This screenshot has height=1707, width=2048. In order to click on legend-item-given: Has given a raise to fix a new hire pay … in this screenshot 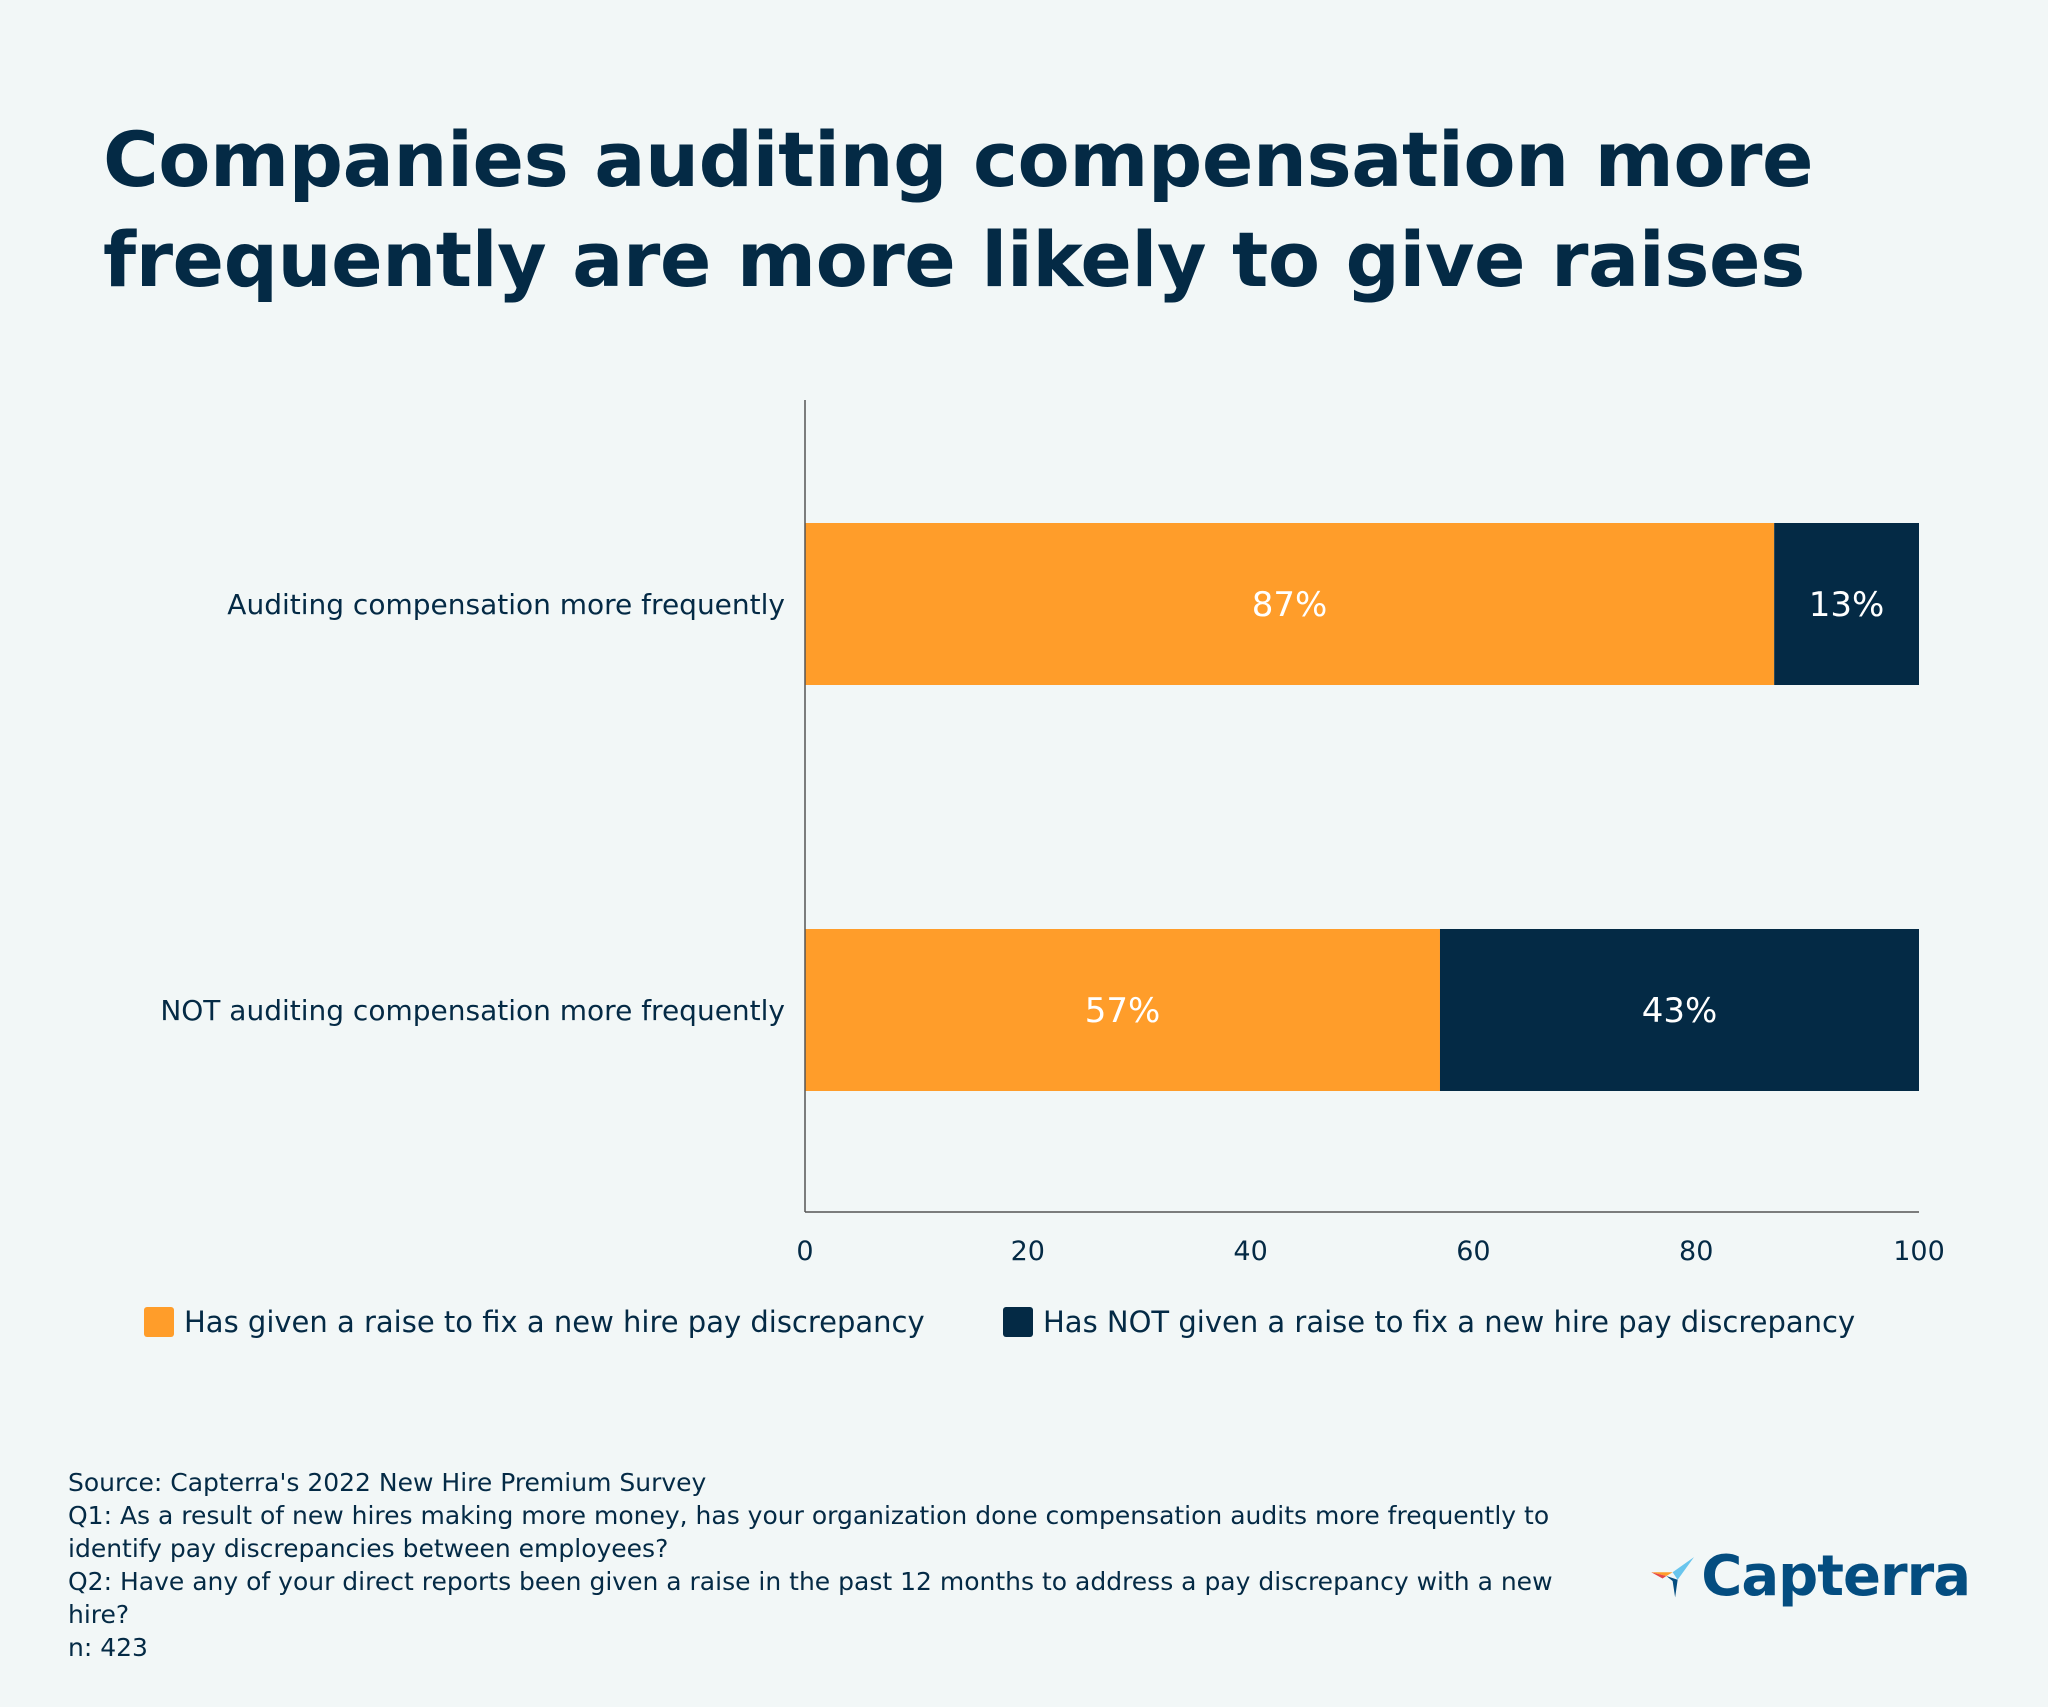, I will do `click(534, 1322)`.